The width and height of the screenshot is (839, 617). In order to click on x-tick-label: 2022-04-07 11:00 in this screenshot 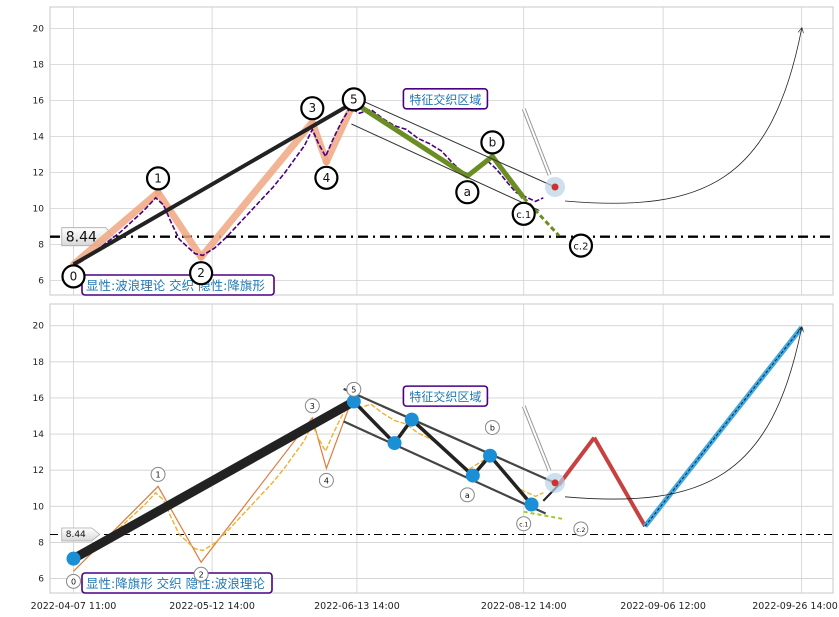, I will do `click(74, 606)`.